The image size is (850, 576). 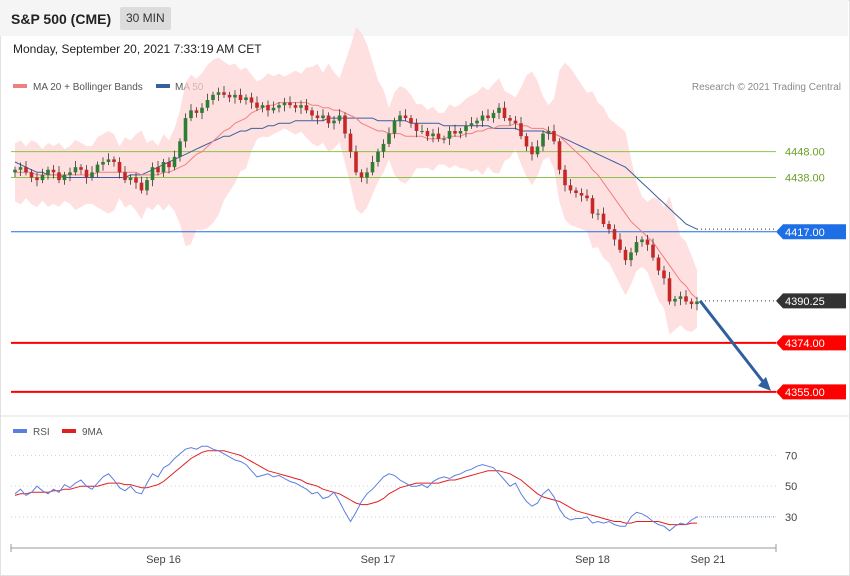 I want to click on rsi-line, so click(x=356, y=488).